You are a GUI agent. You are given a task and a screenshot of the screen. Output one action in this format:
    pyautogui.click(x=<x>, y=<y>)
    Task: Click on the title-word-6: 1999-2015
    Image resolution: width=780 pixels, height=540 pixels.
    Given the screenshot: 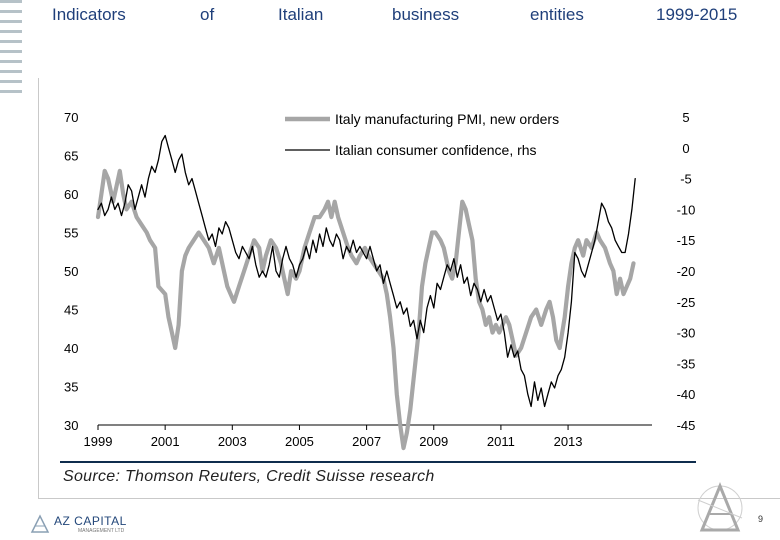 What is the action you would take?
    pyautogui.click(x=697, y=14)
    